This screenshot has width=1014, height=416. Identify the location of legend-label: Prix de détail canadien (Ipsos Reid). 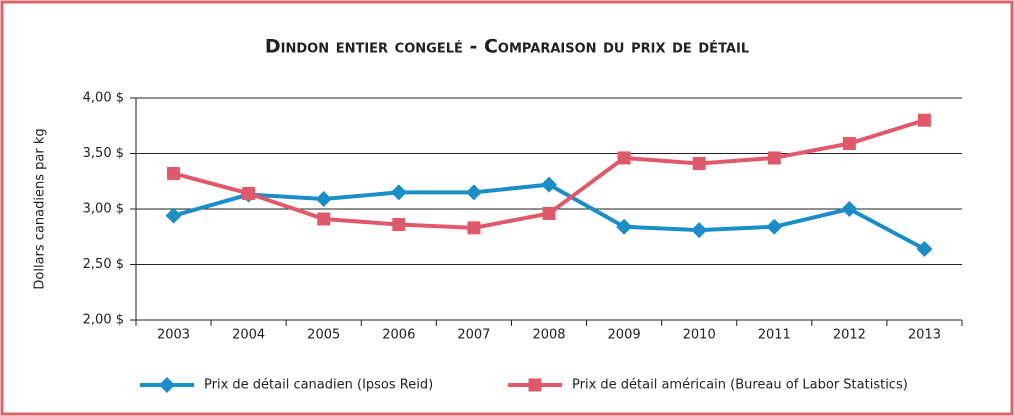
(318, 385).